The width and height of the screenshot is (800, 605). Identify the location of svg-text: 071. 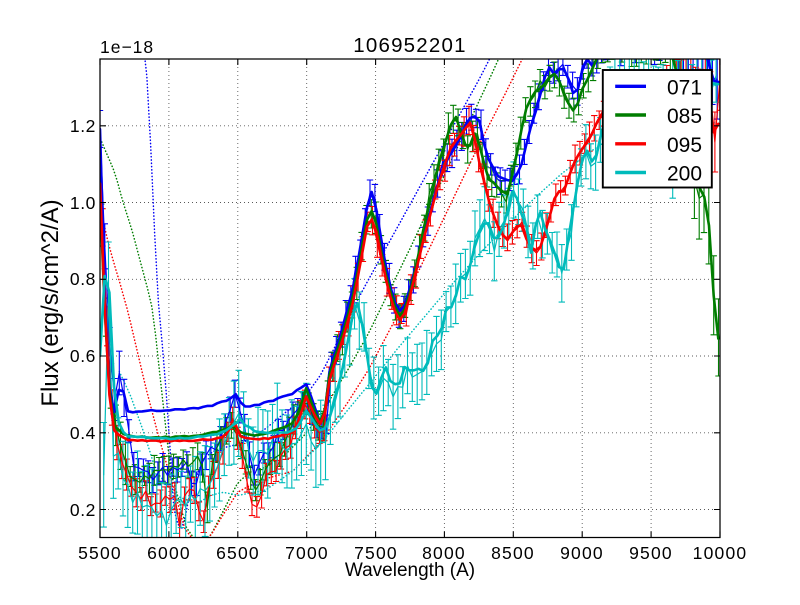
(684, 88).